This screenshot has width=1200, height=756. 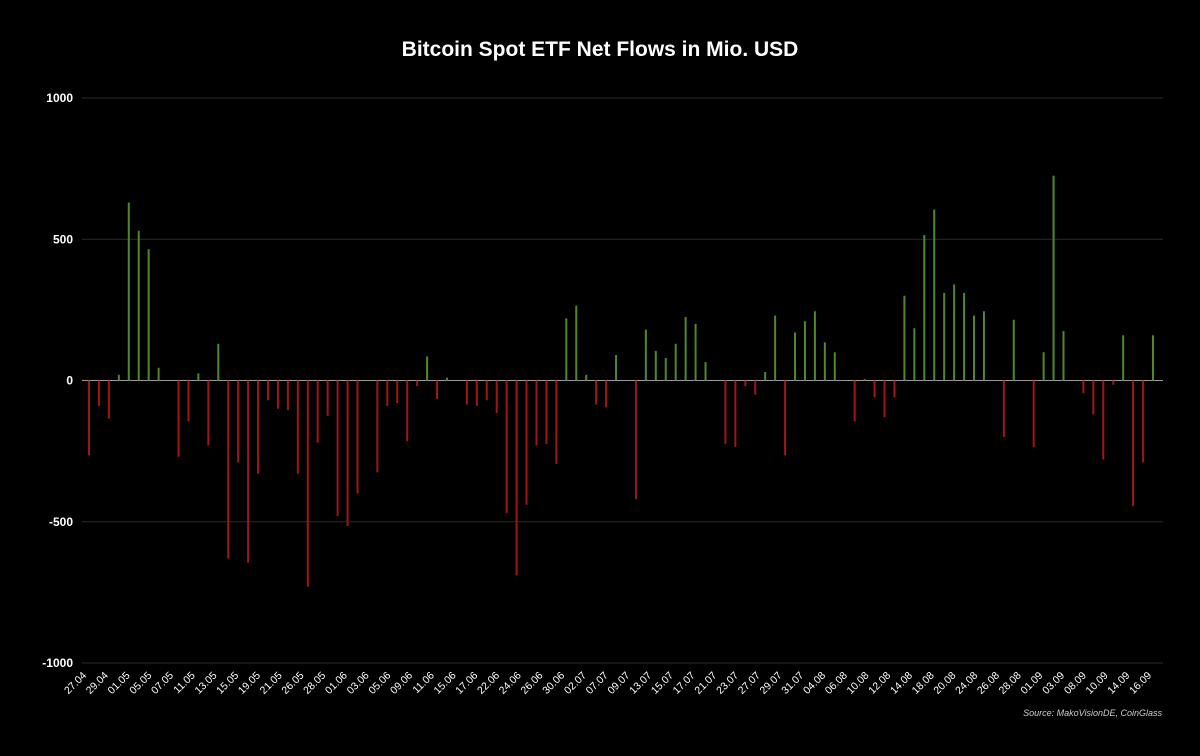 I want to click on x-tick-label: 13.05, so click(x=205, y=683).